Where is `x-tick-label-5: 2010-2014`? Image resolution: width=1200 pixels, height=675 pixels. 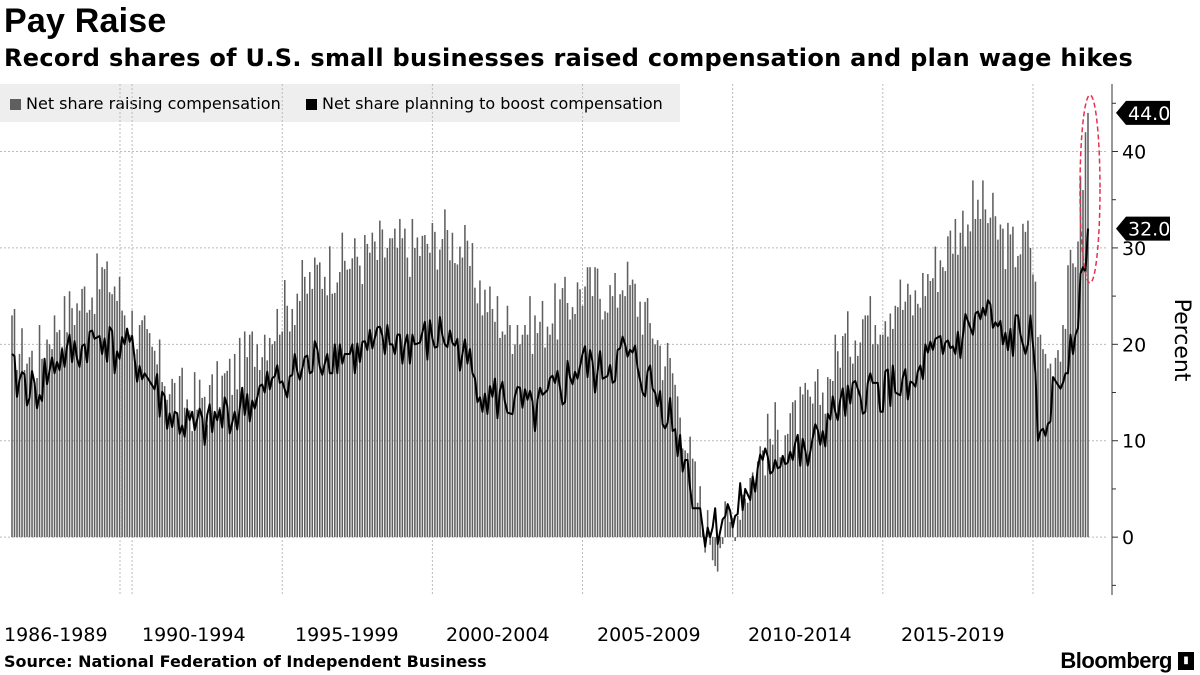 x-tick-label-5: 2010-2014 is located at coordinates (800, 635).